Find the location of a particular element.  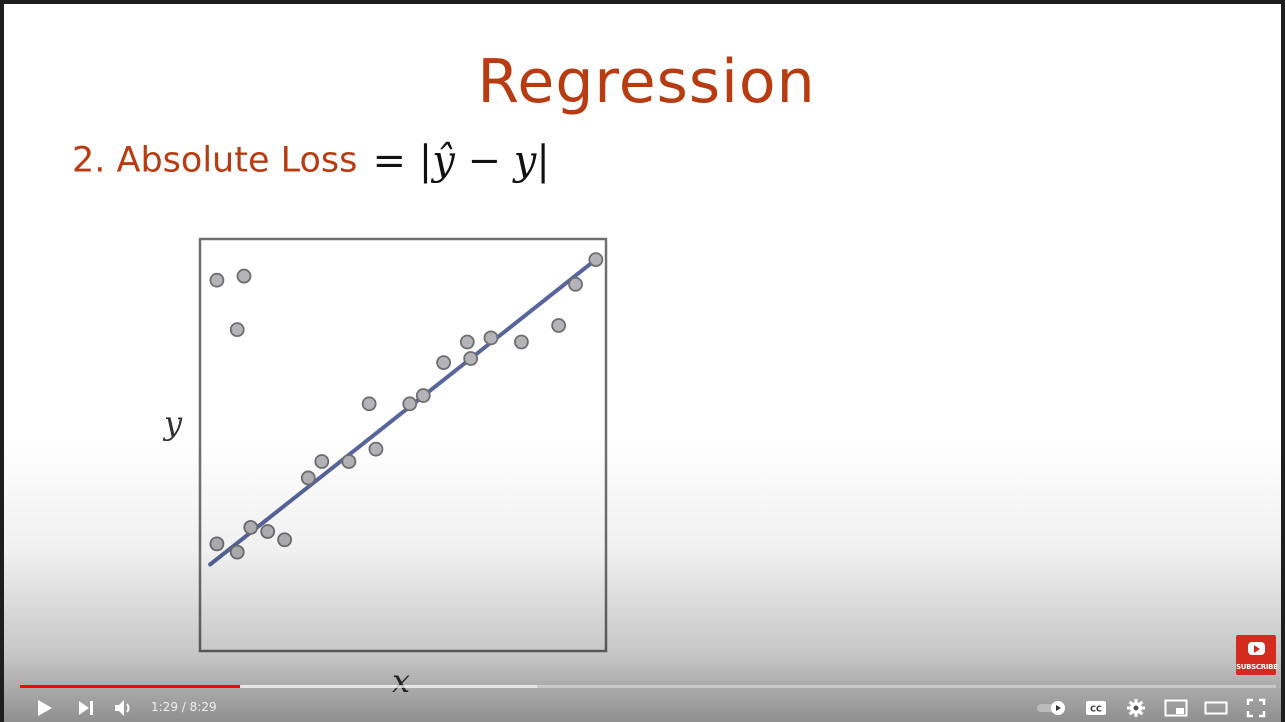

miniplayer-button is located at coordinates (1176, 706).